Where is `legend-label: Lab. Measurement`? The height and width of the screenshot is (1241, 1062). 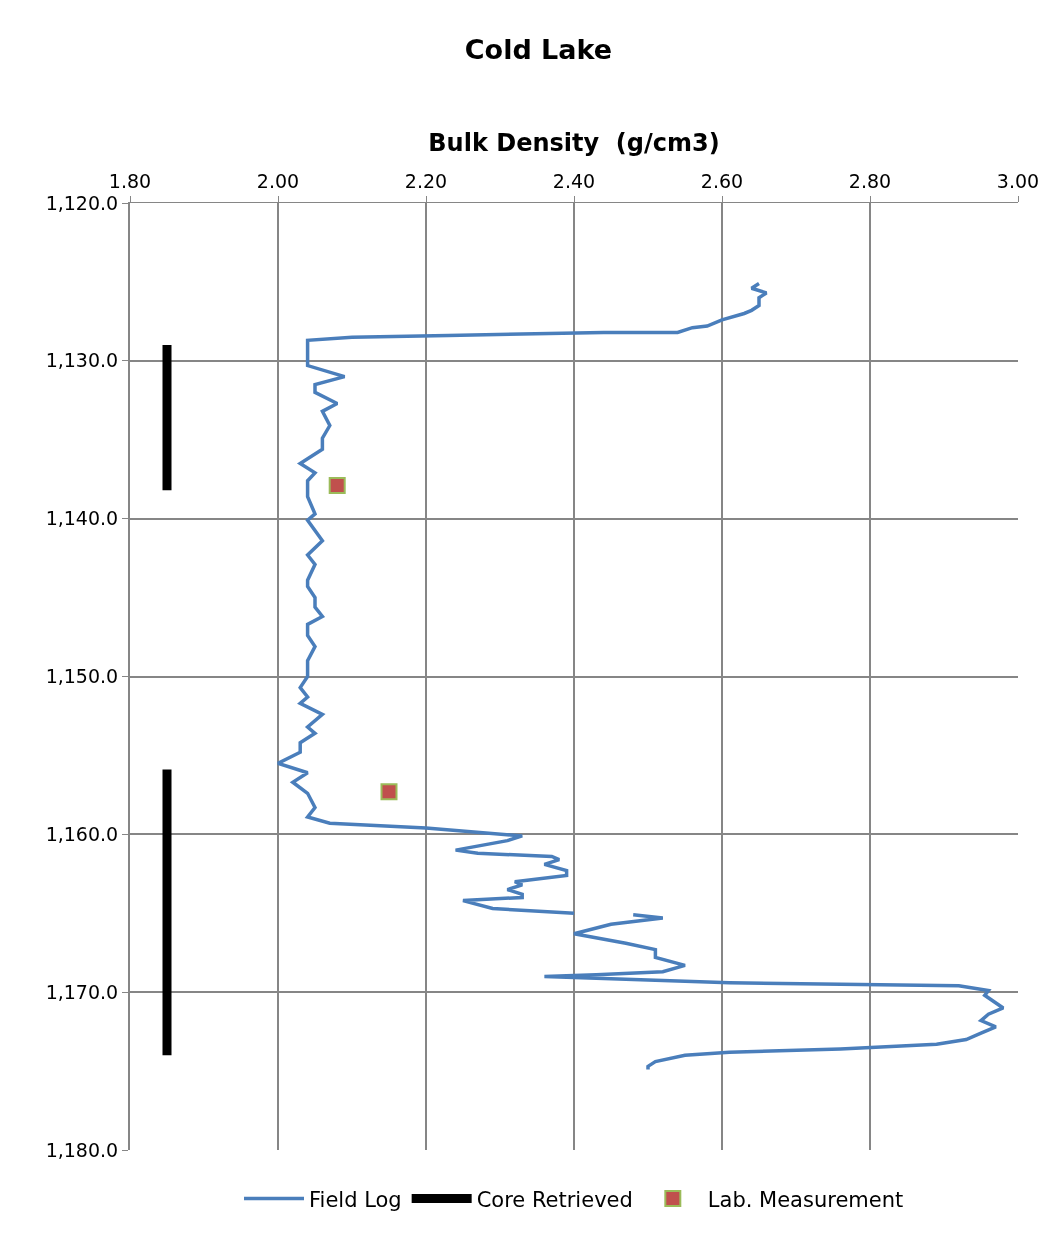
legend-label: Lab. Measurement is located at coordinates (805, 1199).